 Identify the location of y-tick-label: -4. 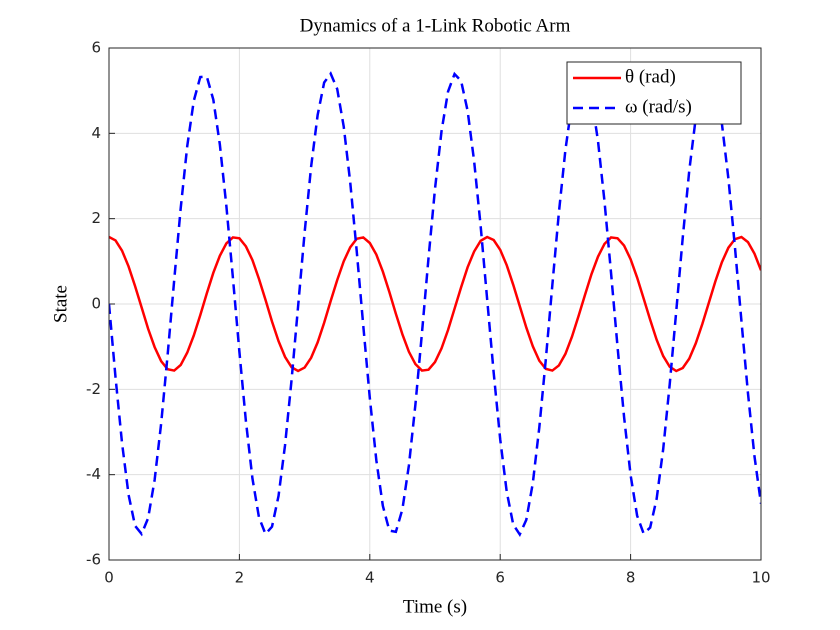
(93, 474).